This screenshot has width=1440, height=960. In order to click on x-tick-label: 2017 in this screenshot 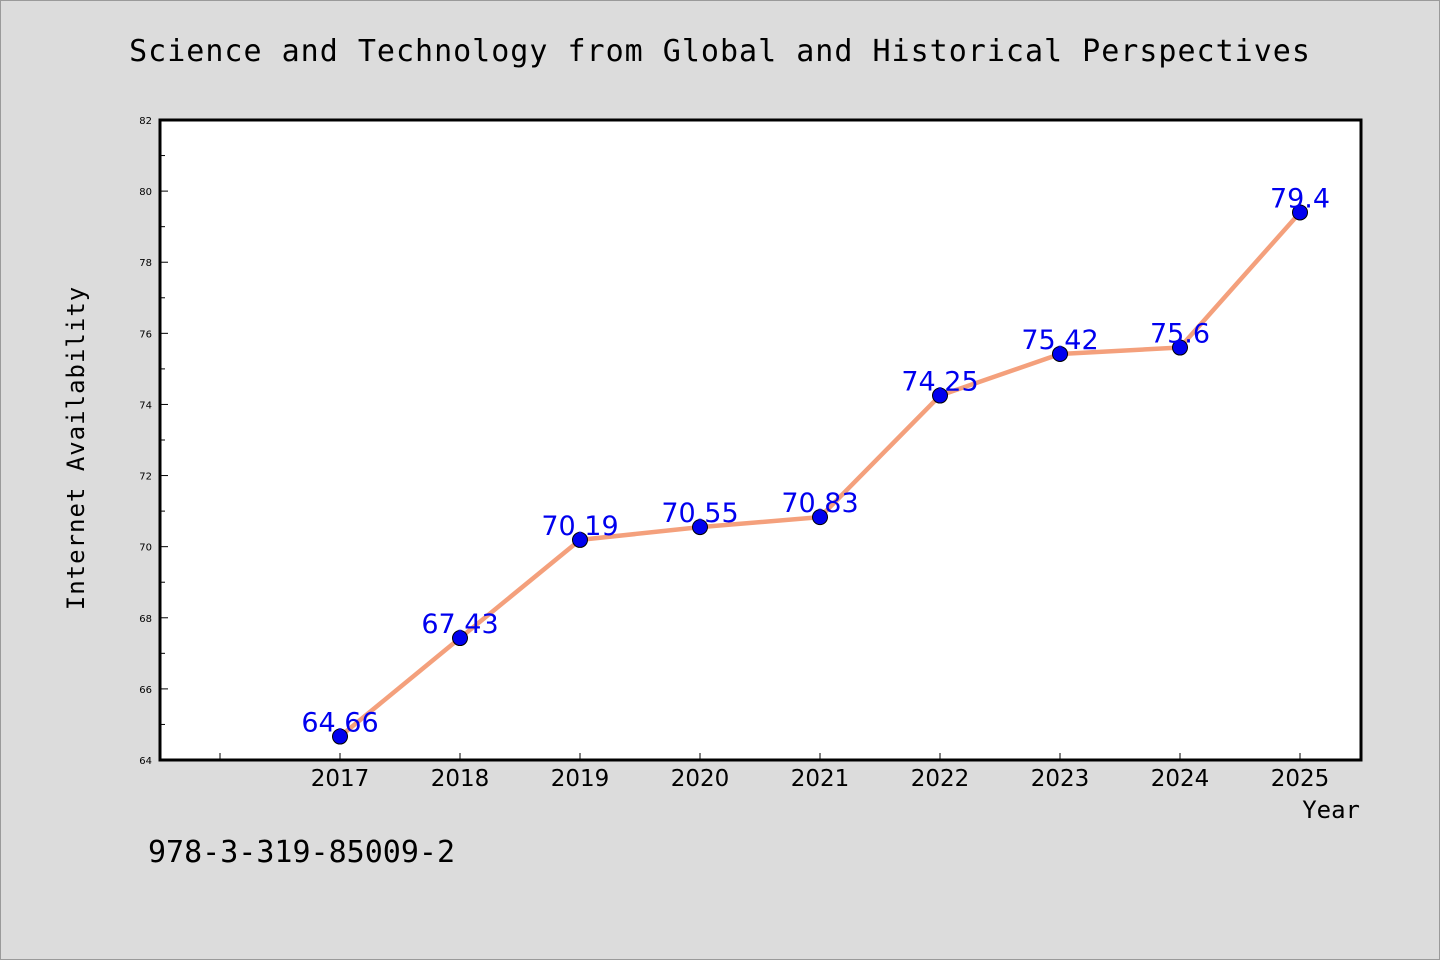, I will do `click(340, 779)`.